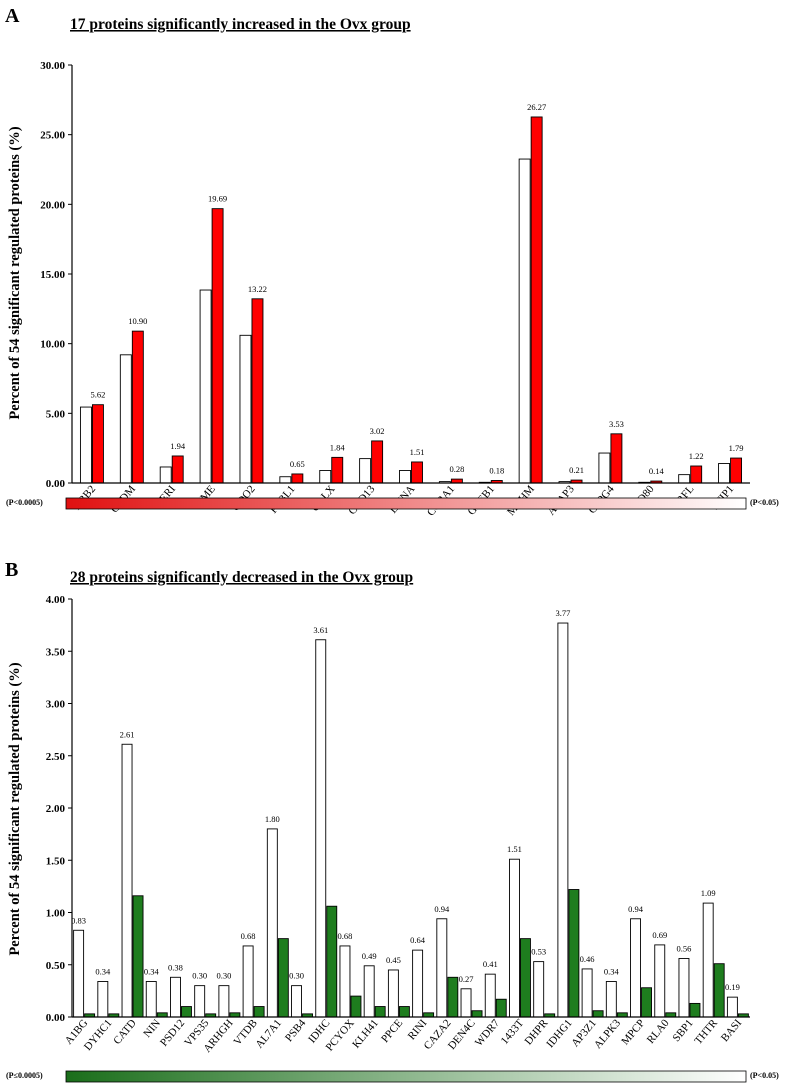 The height and width of the screenshot is (1083, 788). What do you see at coordinates (616, 424) in the screenshot?
I see `chart-a-data-label: 3.53` at bounding box center [616, 424].